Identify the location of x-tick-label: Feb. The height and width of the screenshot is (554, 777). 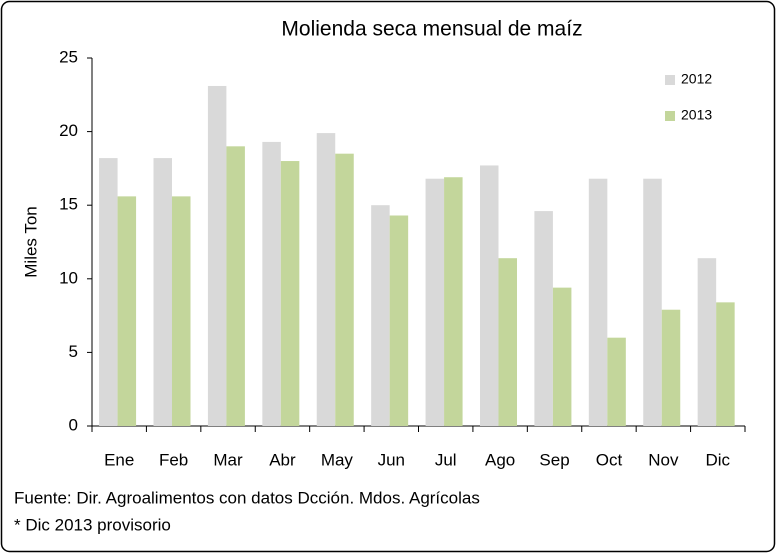
(173, 459).